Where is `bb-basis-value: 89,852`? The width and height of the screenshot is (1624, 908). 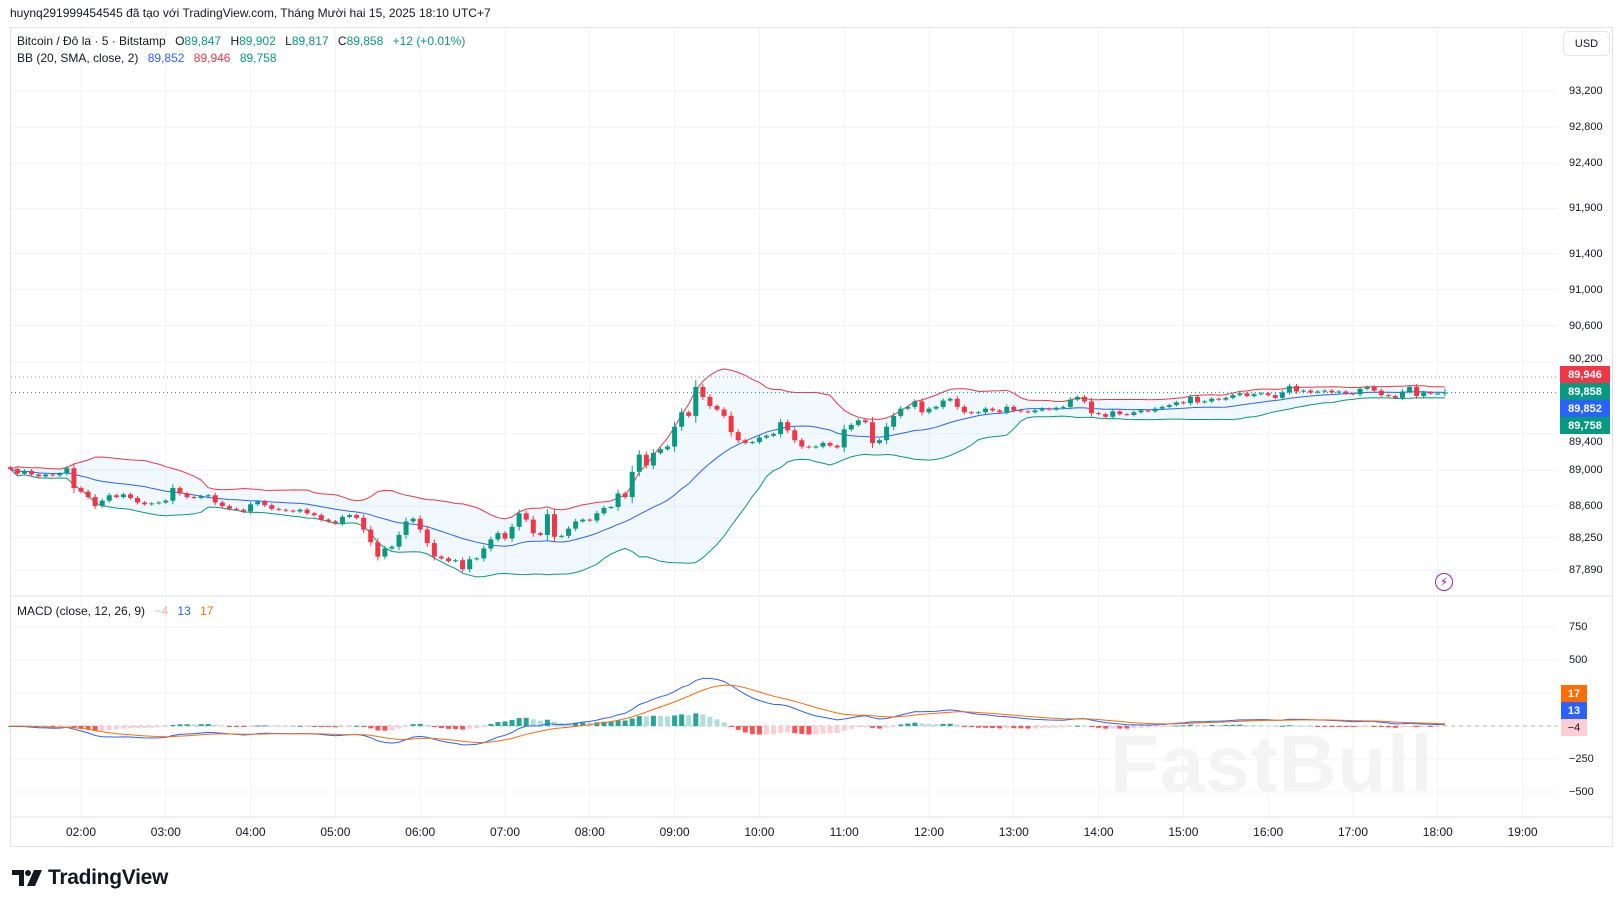 bb-basis-value: 89,852 is located at coordinates (166, 58).